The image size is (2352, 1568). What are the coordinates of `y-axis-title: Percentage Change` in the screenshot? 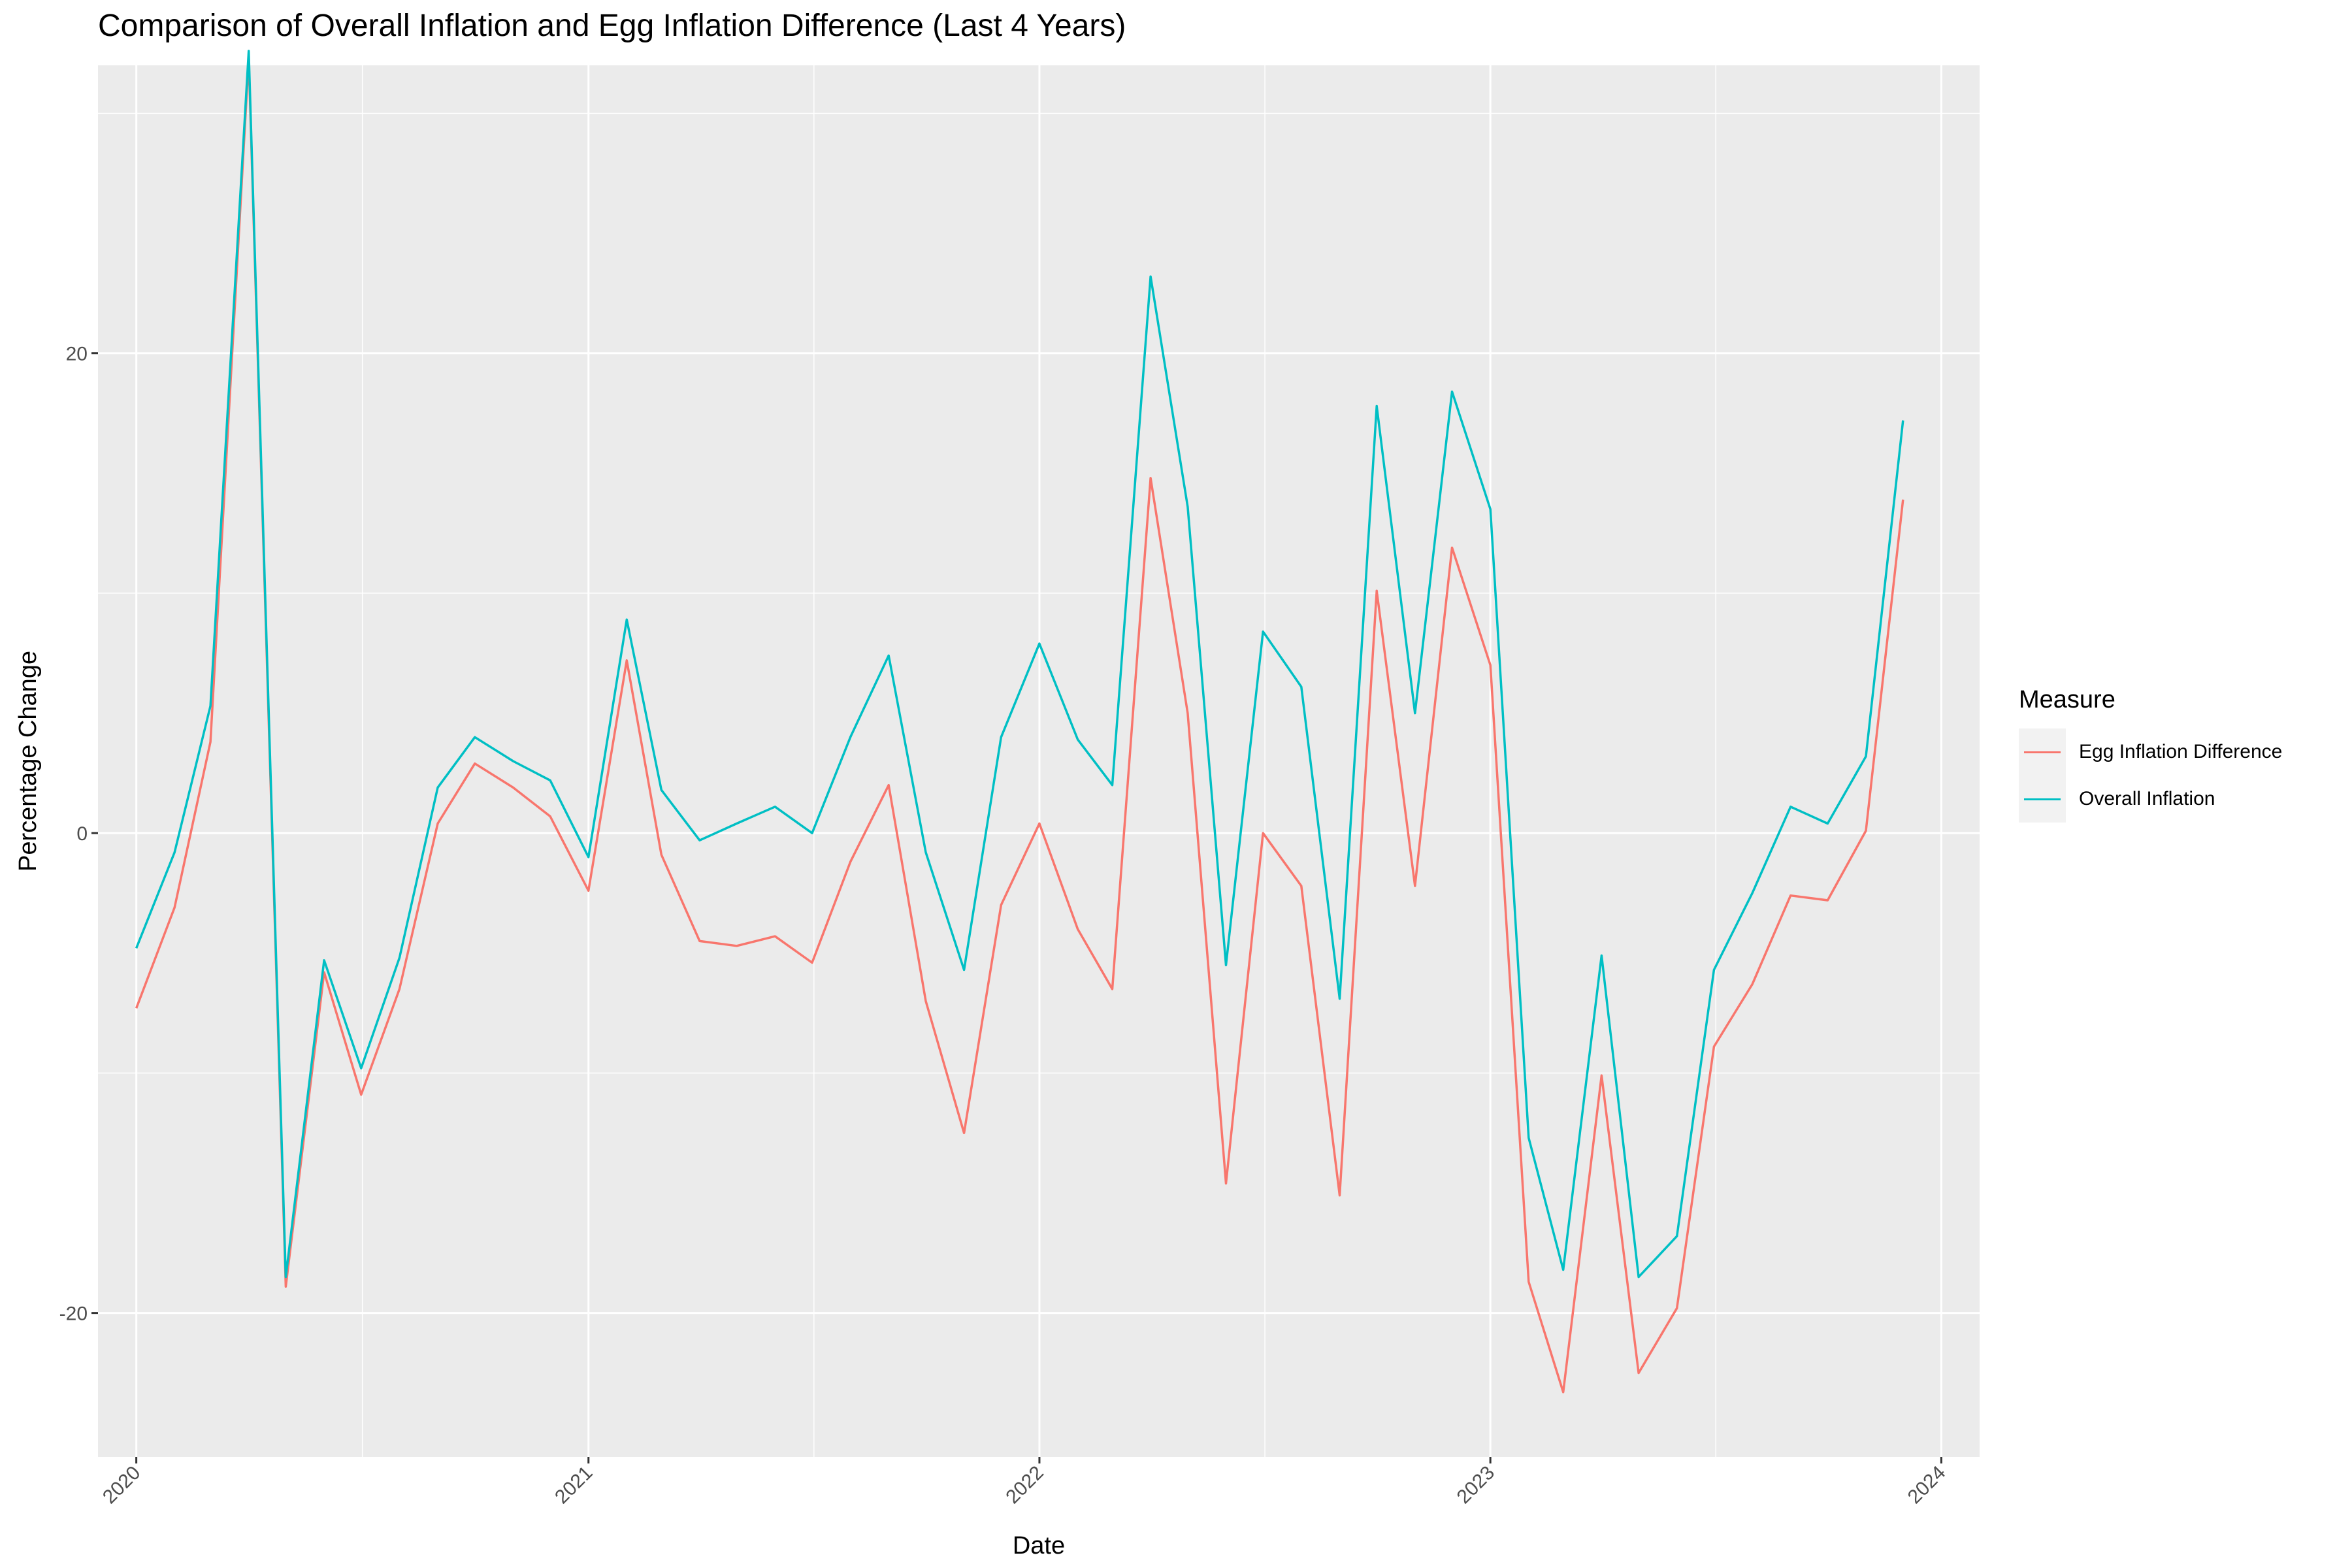 It's located at (28, 761).